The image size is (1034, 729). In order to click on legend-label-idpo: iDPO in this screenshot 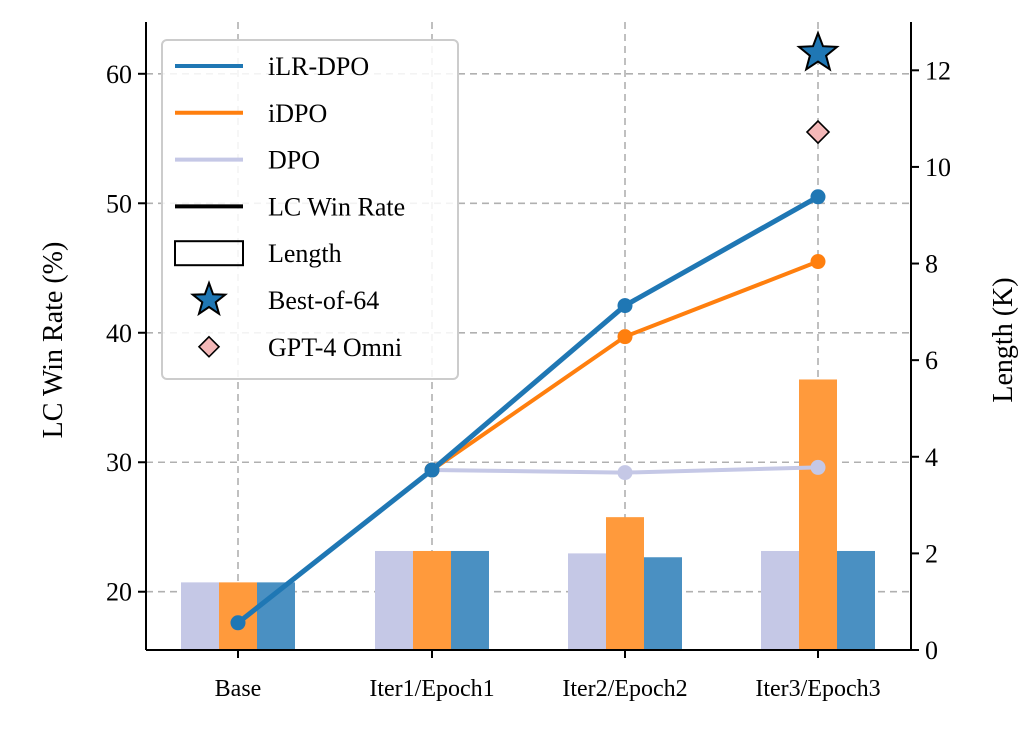, I will do `click(297, 113)`.